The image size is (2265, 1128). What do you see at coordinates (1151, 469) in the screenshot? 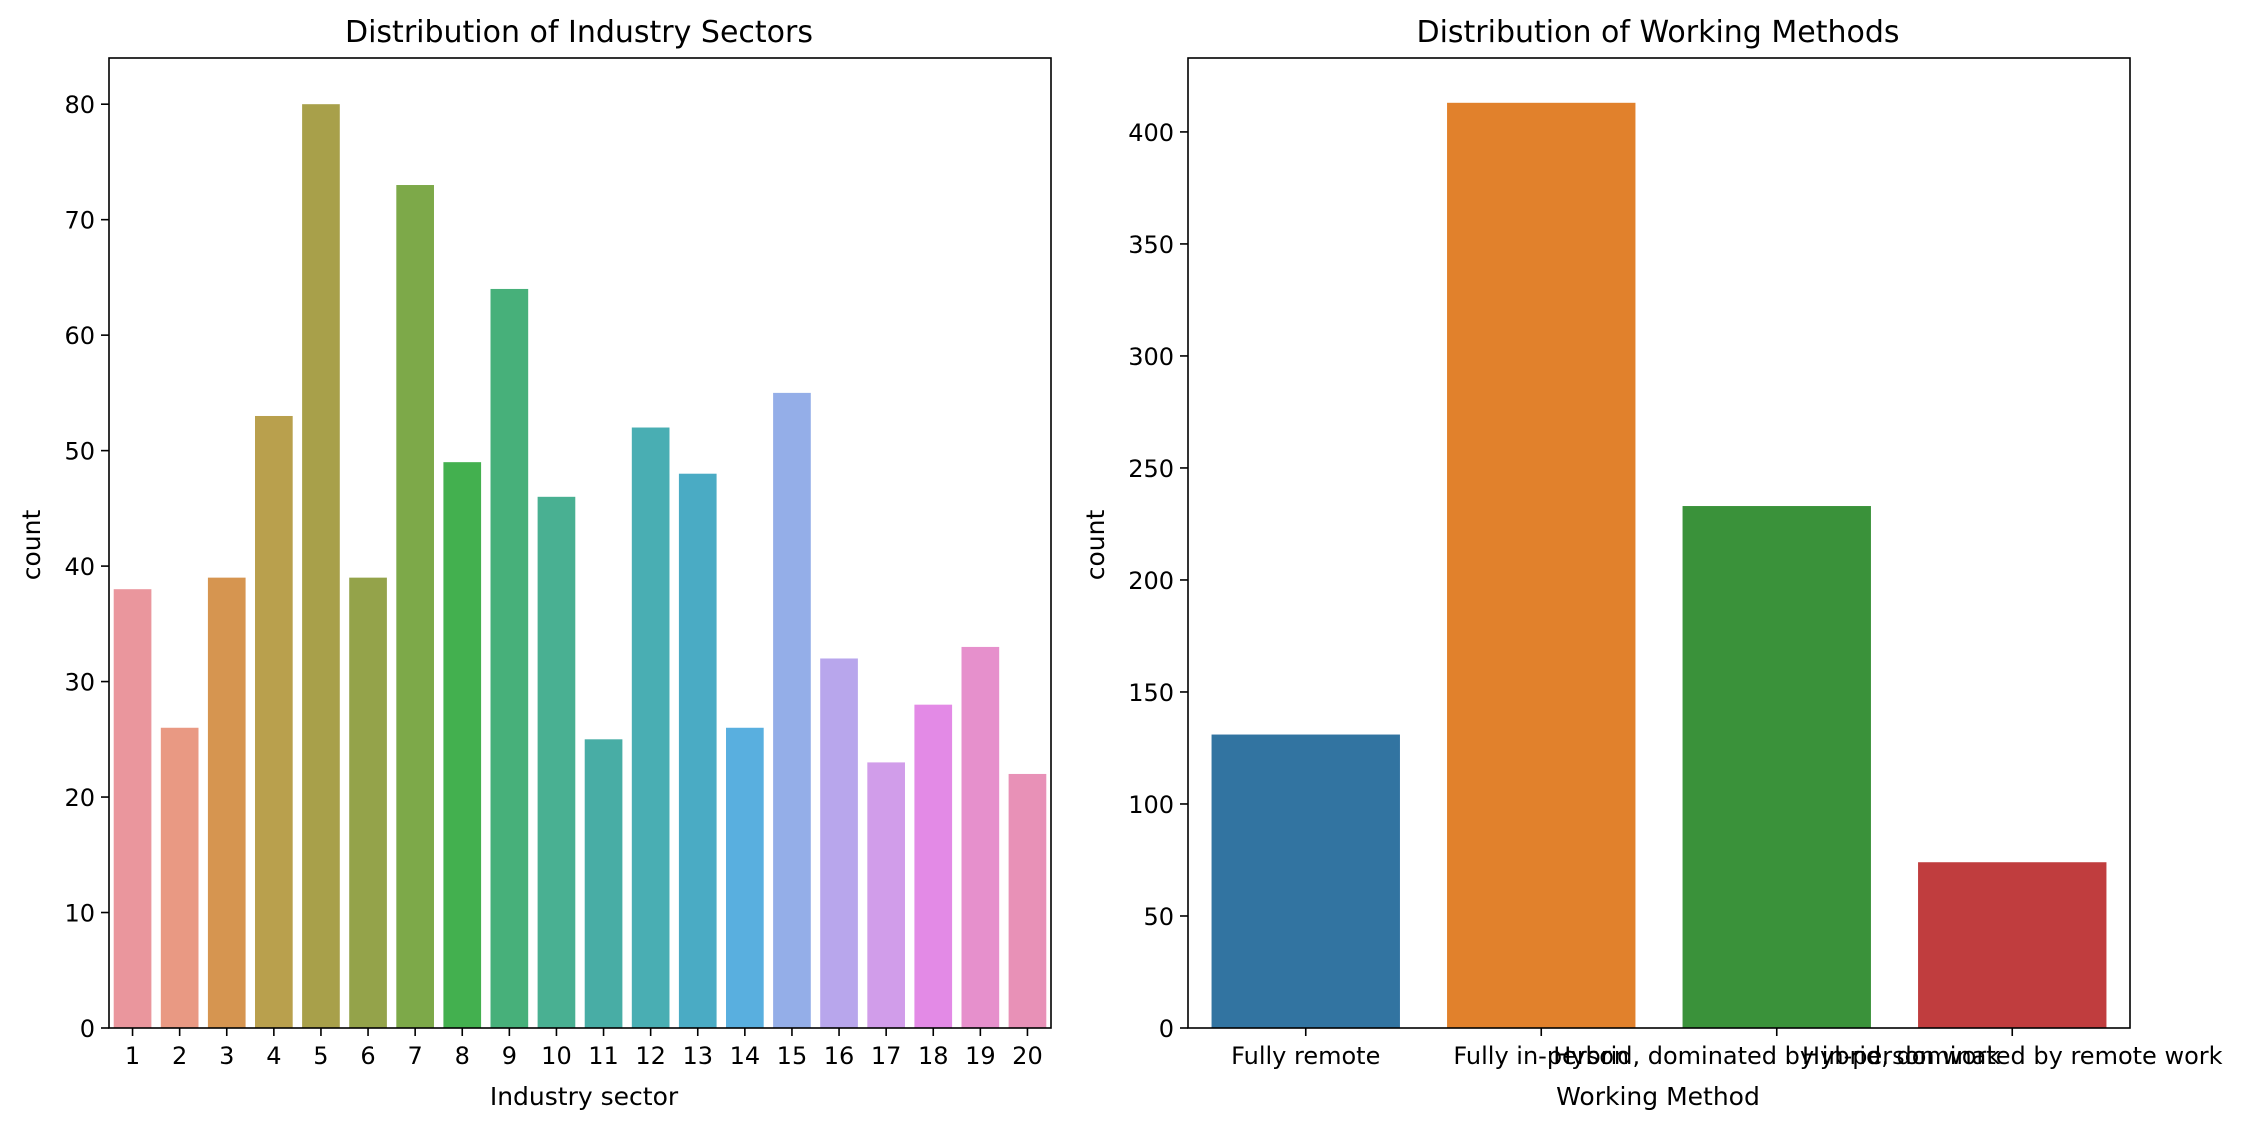
I see `y-tick-label: 250` at bounding box center [1151, 469].